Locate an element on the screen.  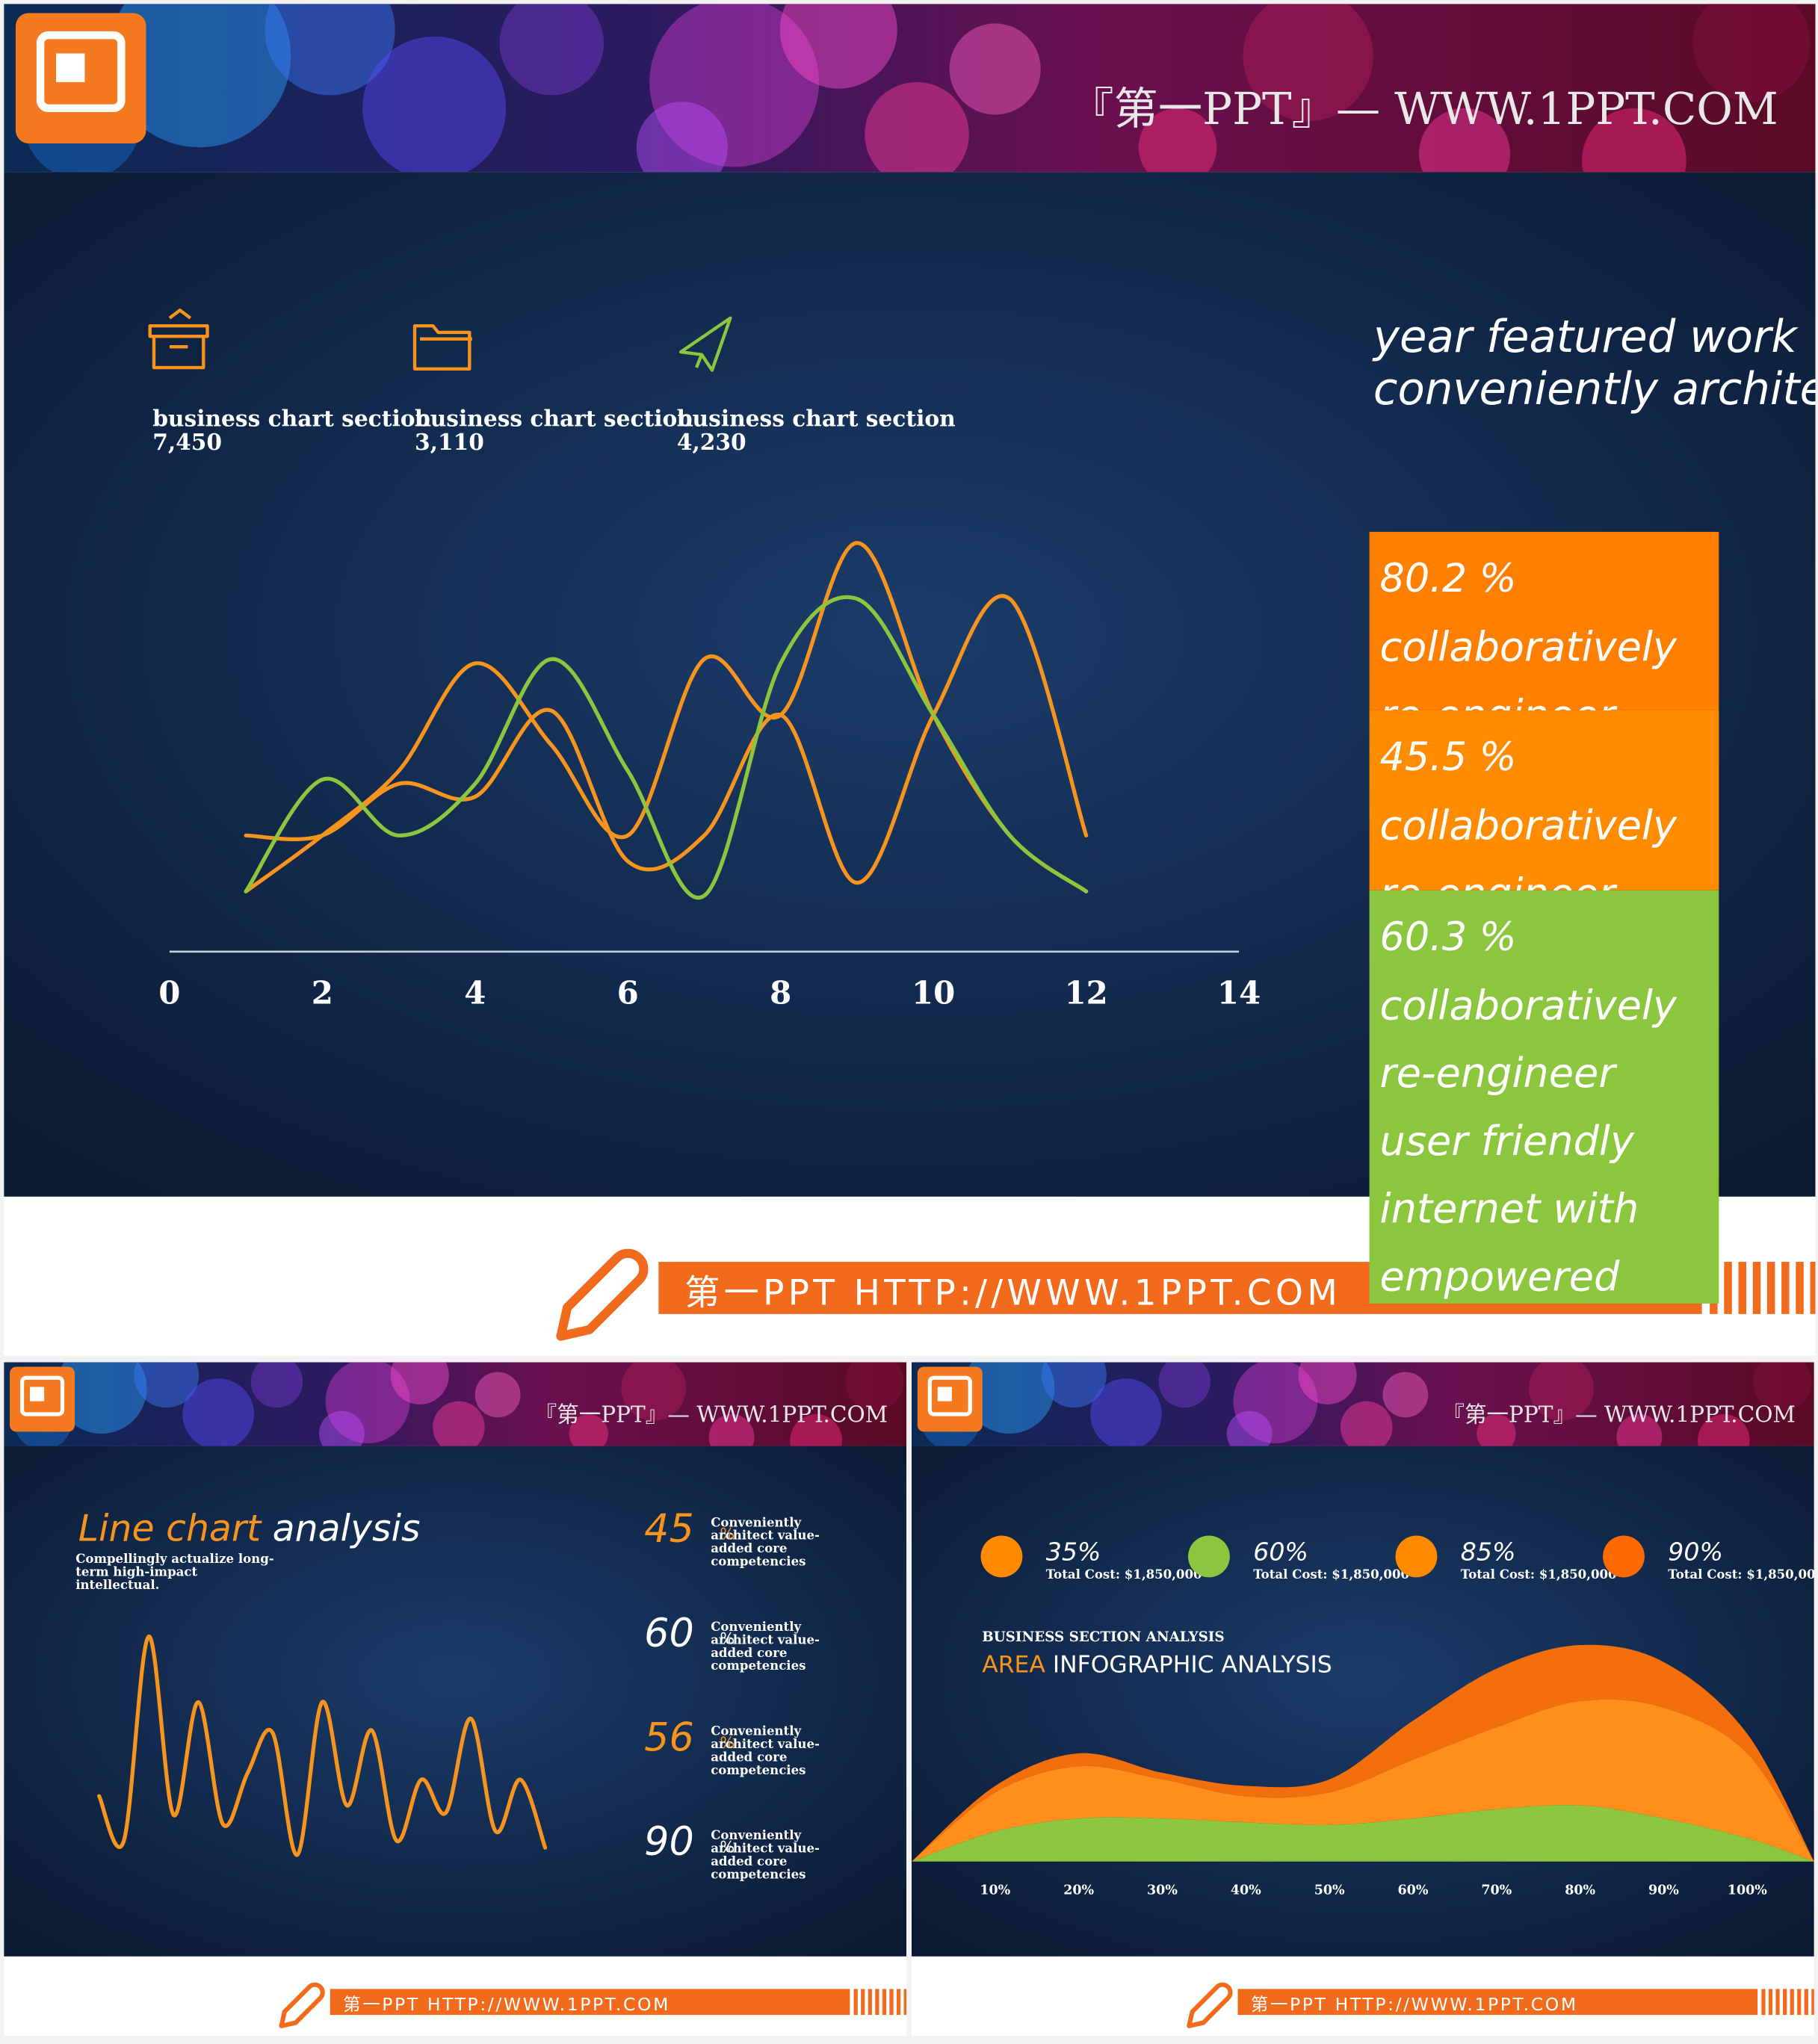
legend-value: 60% is located at coordinates (1280, 1552).